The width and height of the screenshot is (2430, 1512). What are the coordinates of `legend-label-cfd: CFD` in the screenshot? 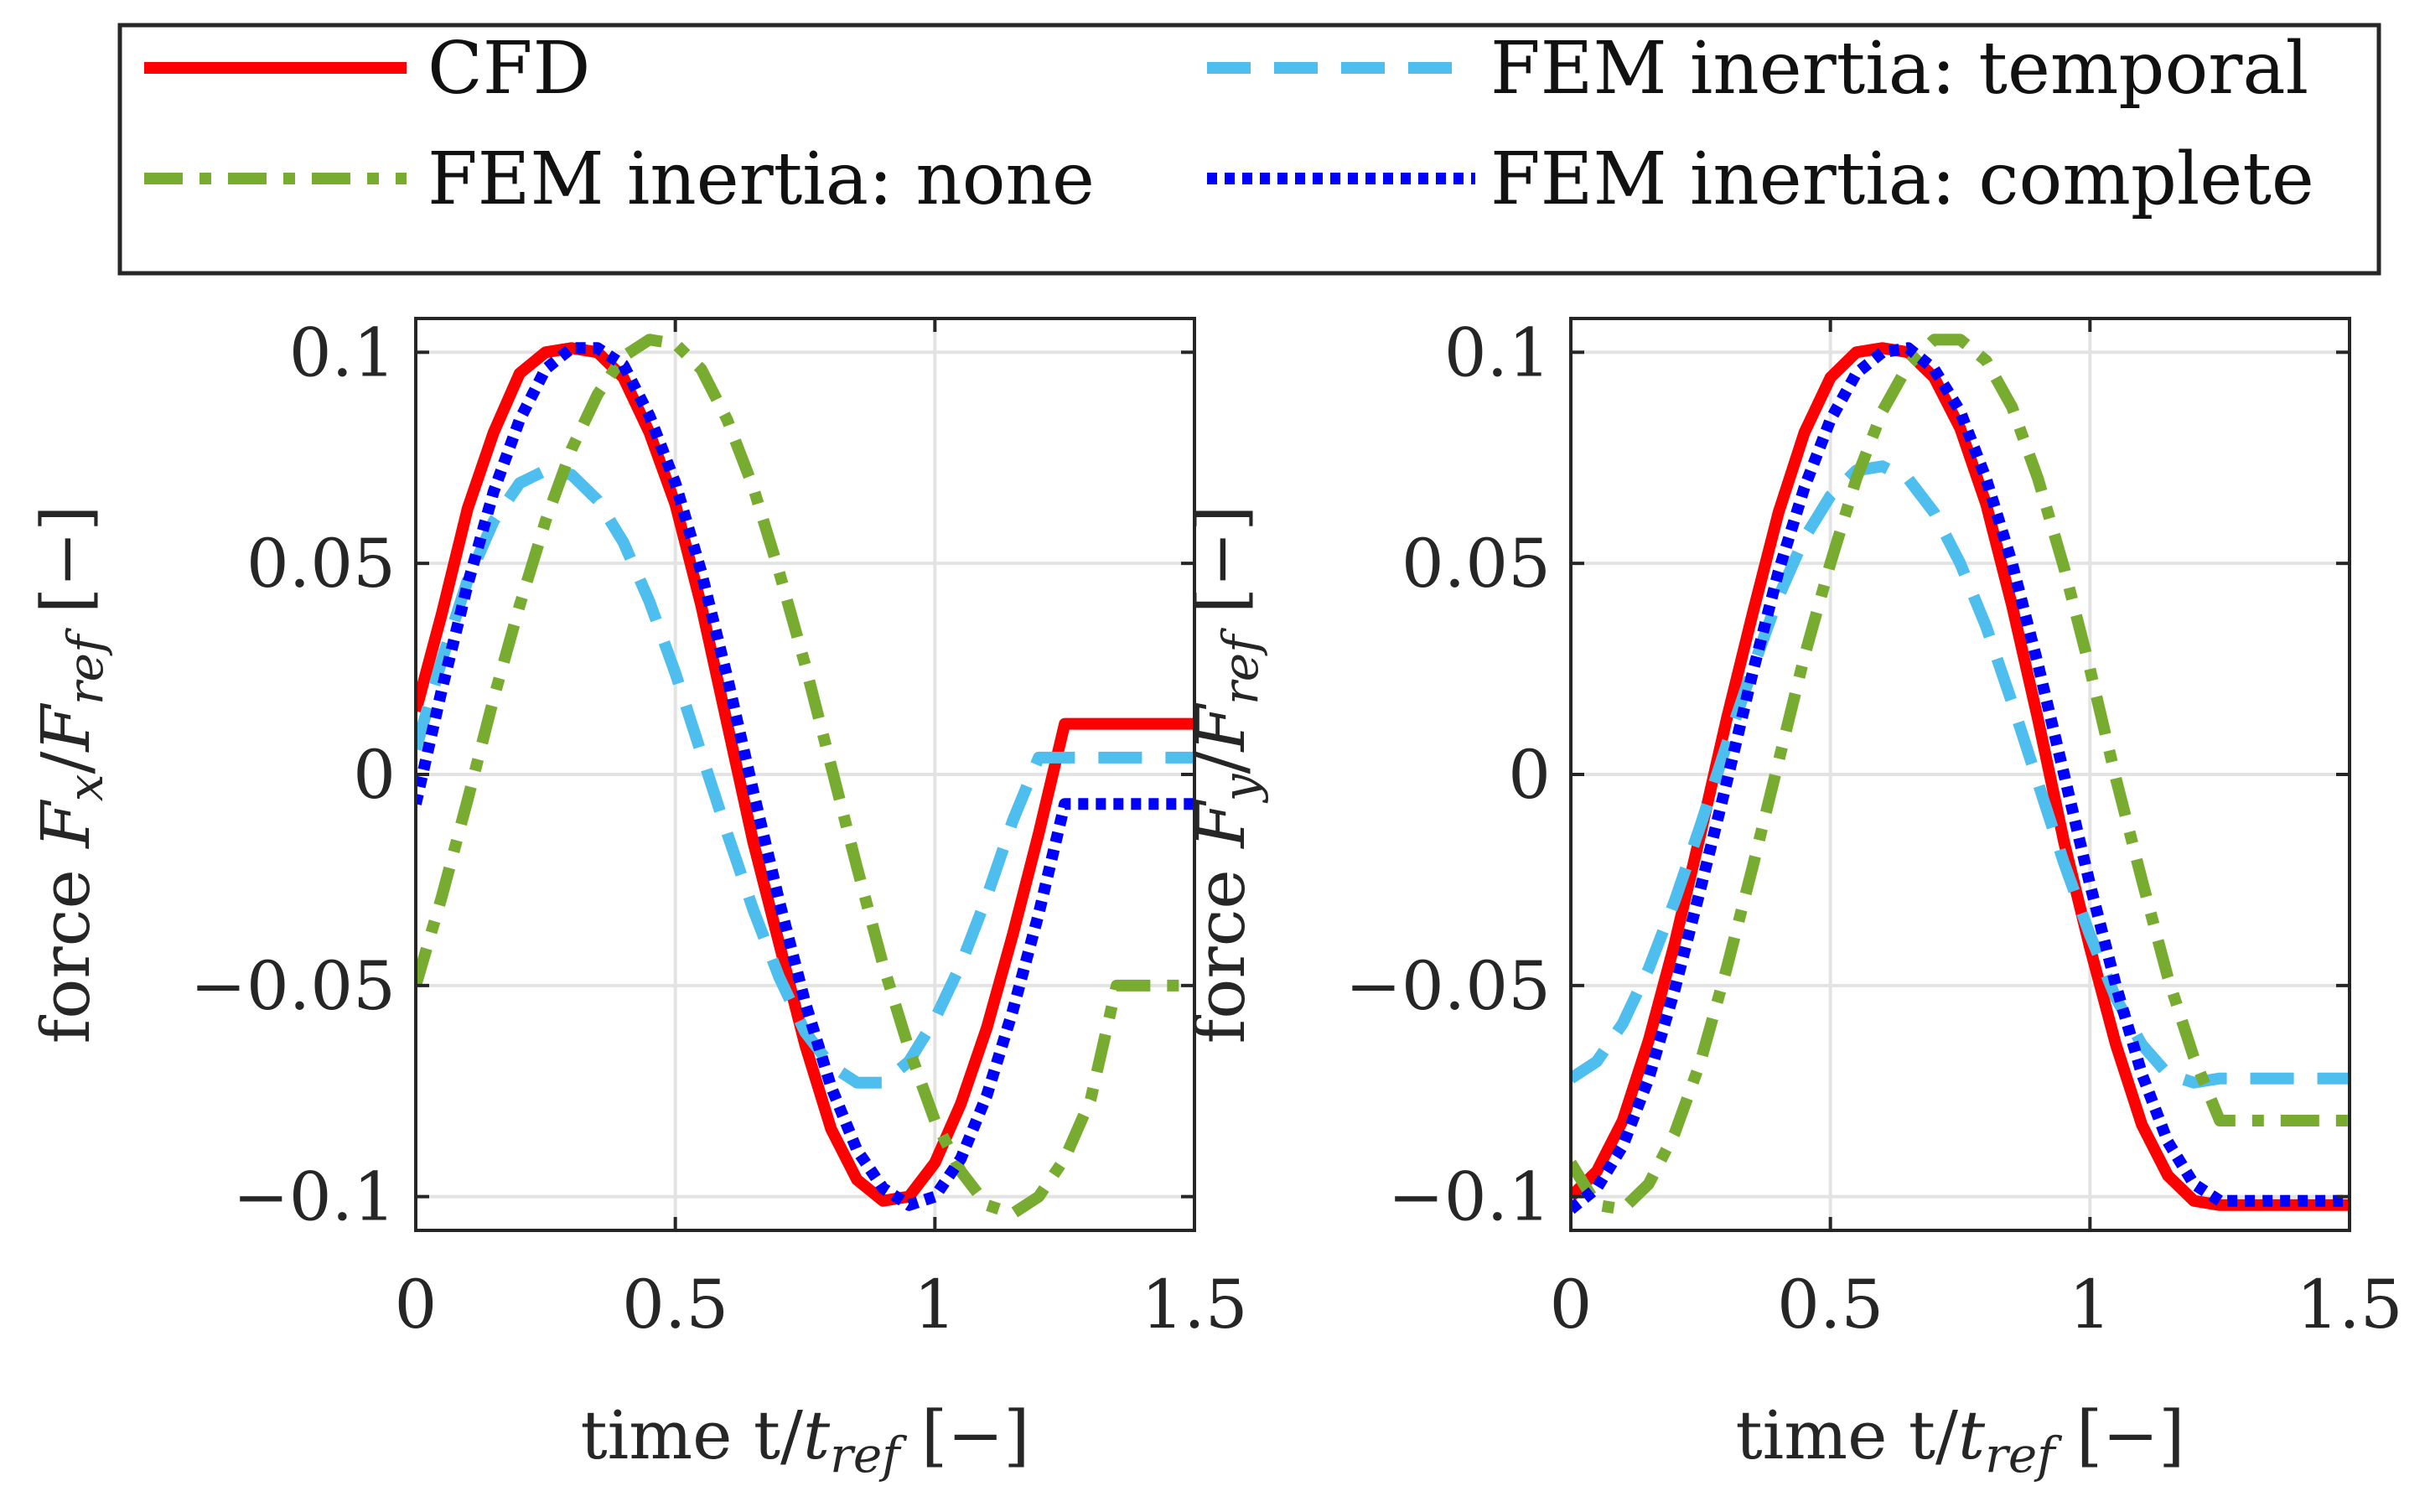 It's located at (509, 69).